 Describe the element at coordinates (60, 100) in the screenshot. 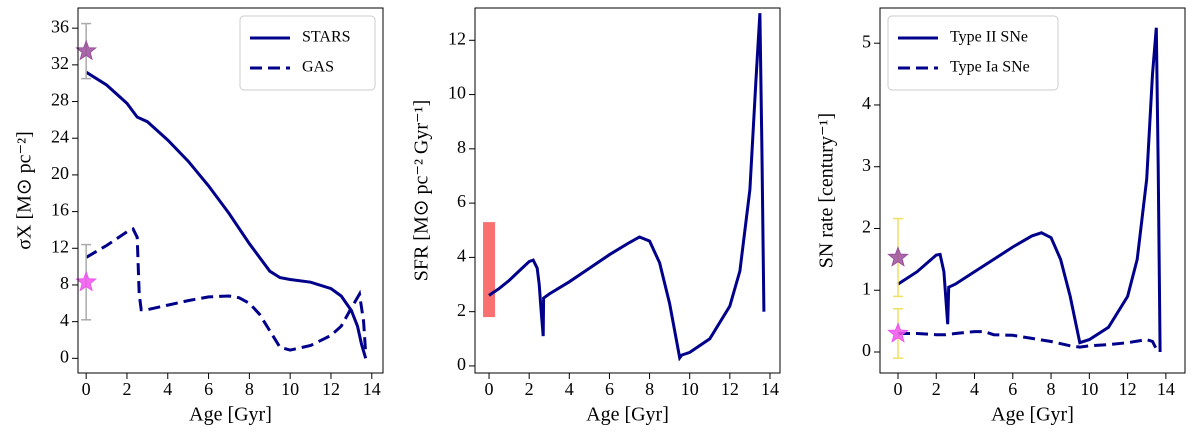

I see `y-tick-label: 28` at that location.